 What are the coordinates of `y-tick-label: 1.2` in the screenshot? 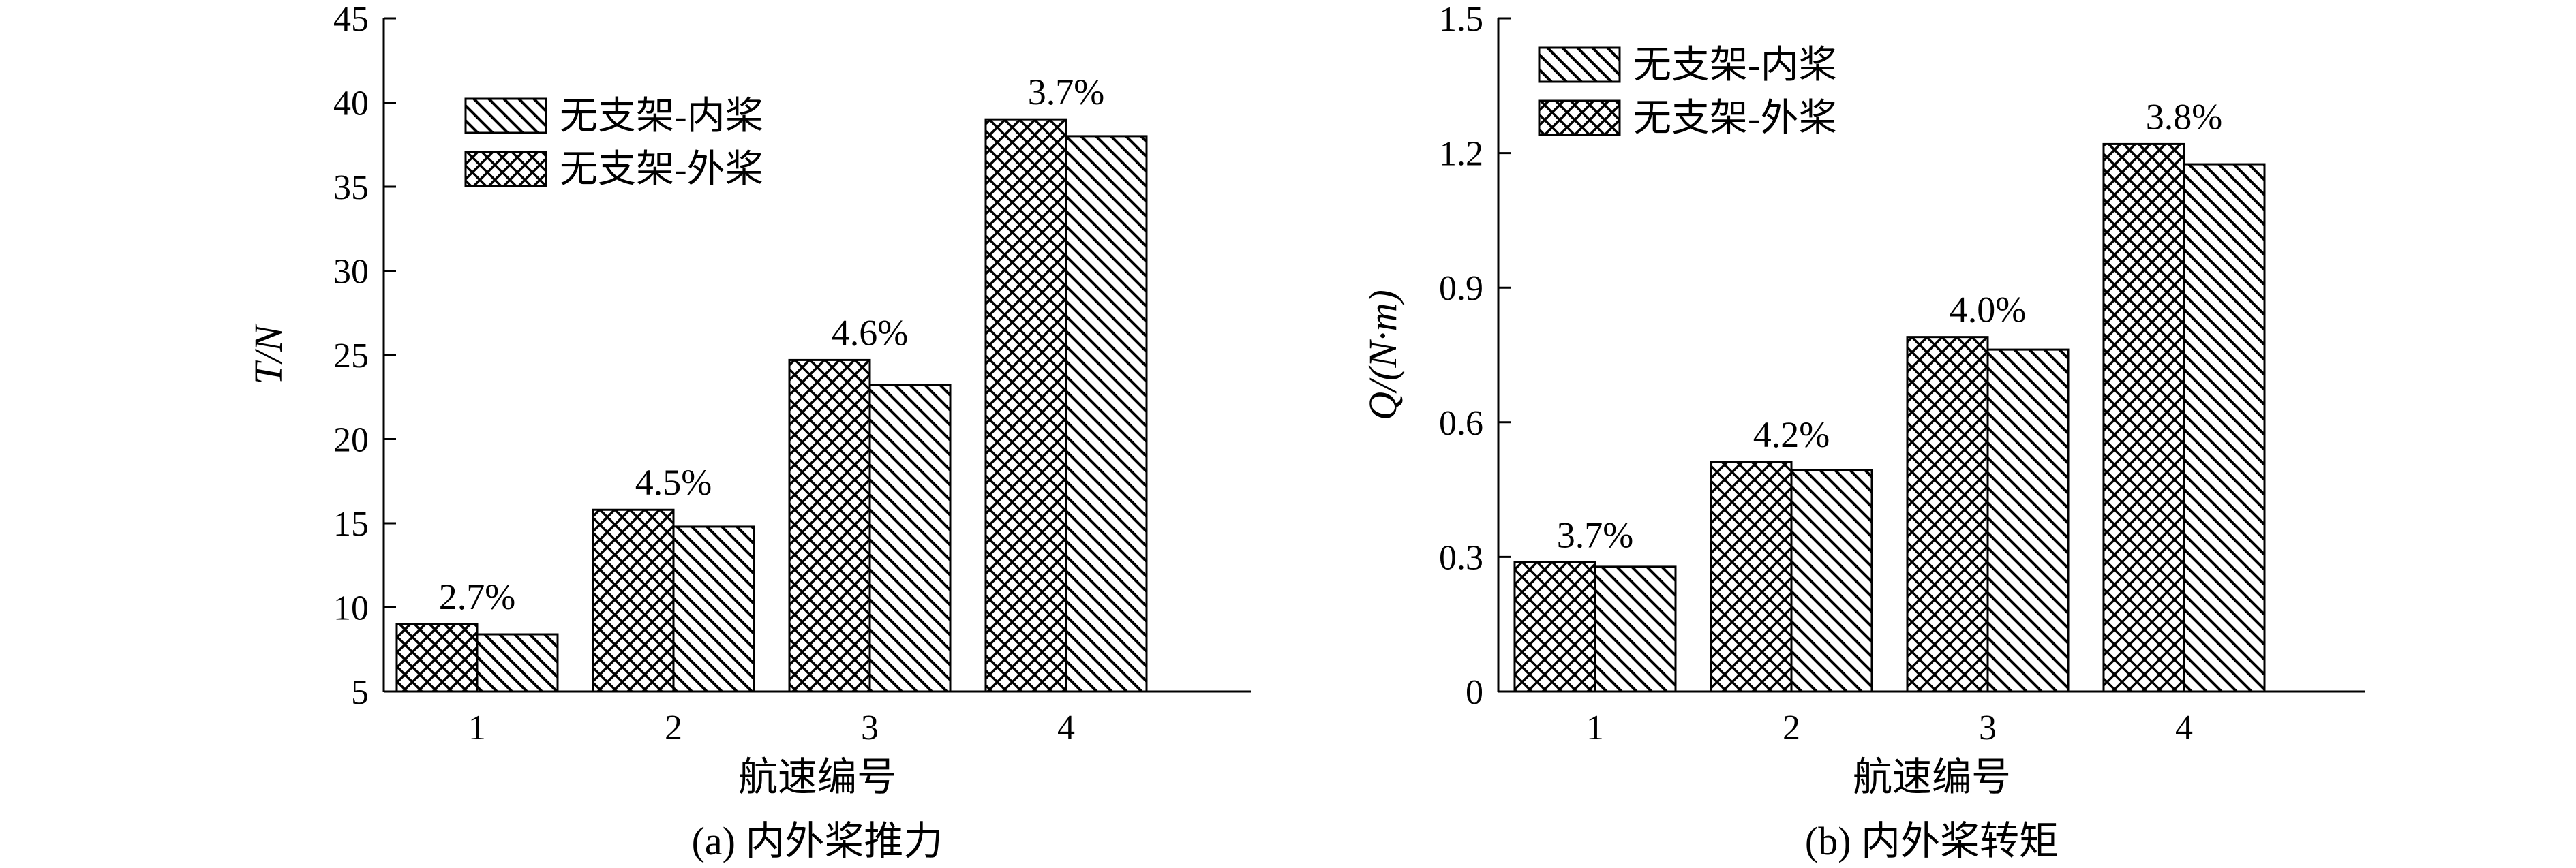 It's located at (1461, 155).